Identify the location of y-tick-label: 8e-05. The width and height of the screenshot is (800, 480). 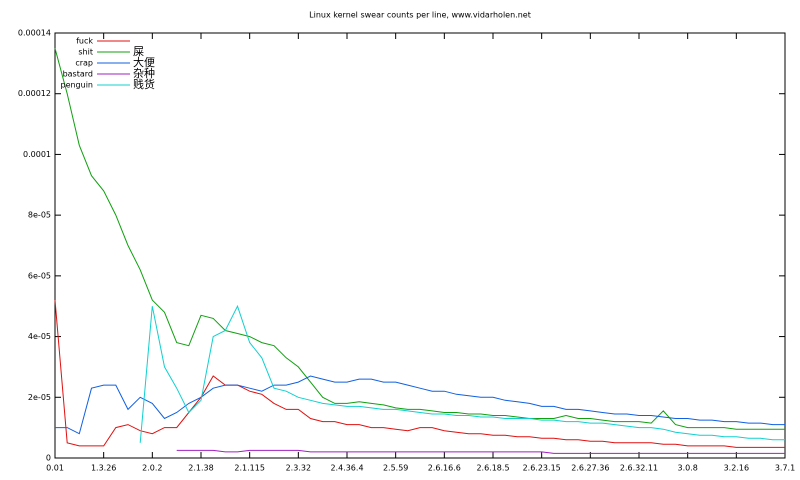
(39, 215).